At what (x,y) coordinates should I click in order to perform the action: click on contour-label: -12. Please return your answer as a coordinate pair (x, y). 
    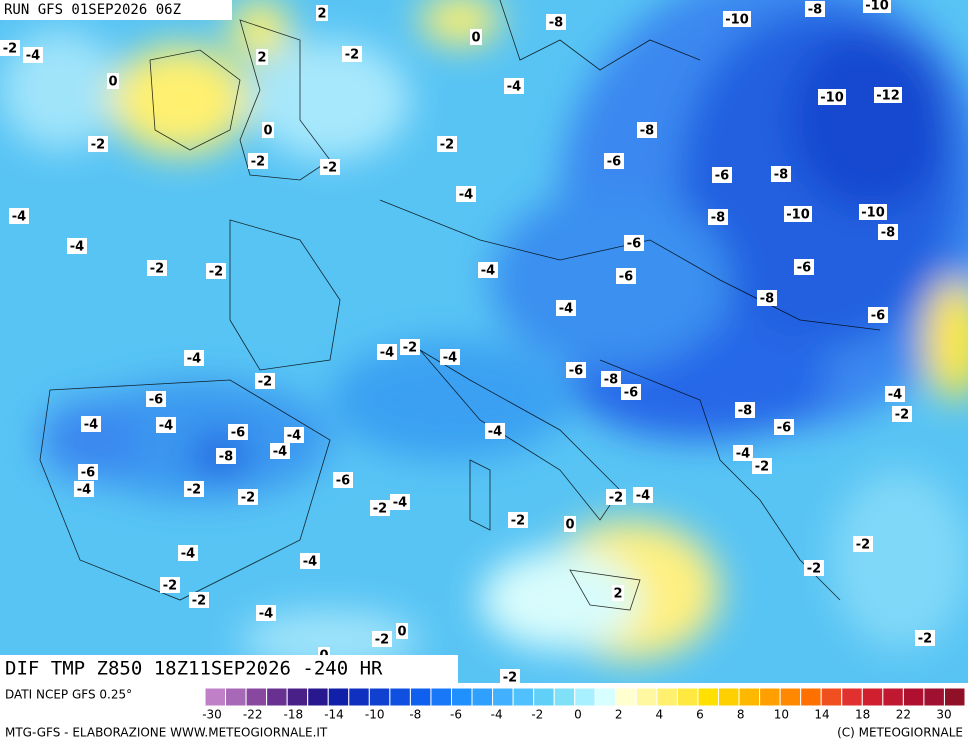
    Looking at the image, I should click on (888, 96).